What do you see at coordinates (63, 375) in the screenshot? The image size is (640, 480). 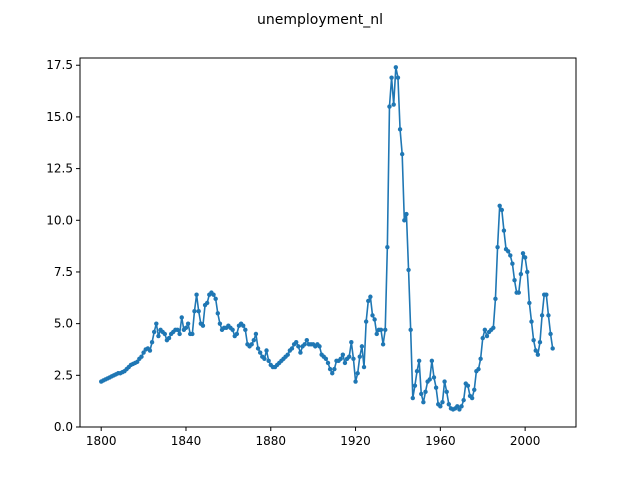 I see `y-tick-label: 2.5` at bounding box center [63, 375].